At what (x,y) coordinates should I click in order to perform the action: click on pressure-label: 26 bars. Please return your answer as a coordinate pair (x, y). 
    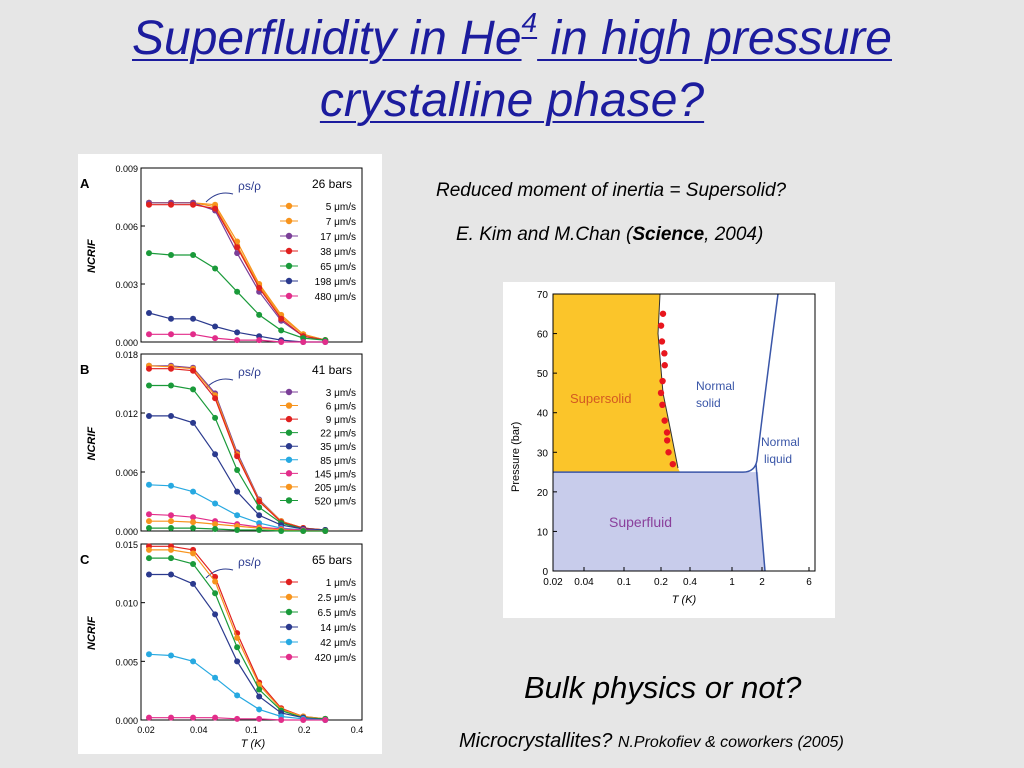
    Looking at the image, I should click on (332, 184).